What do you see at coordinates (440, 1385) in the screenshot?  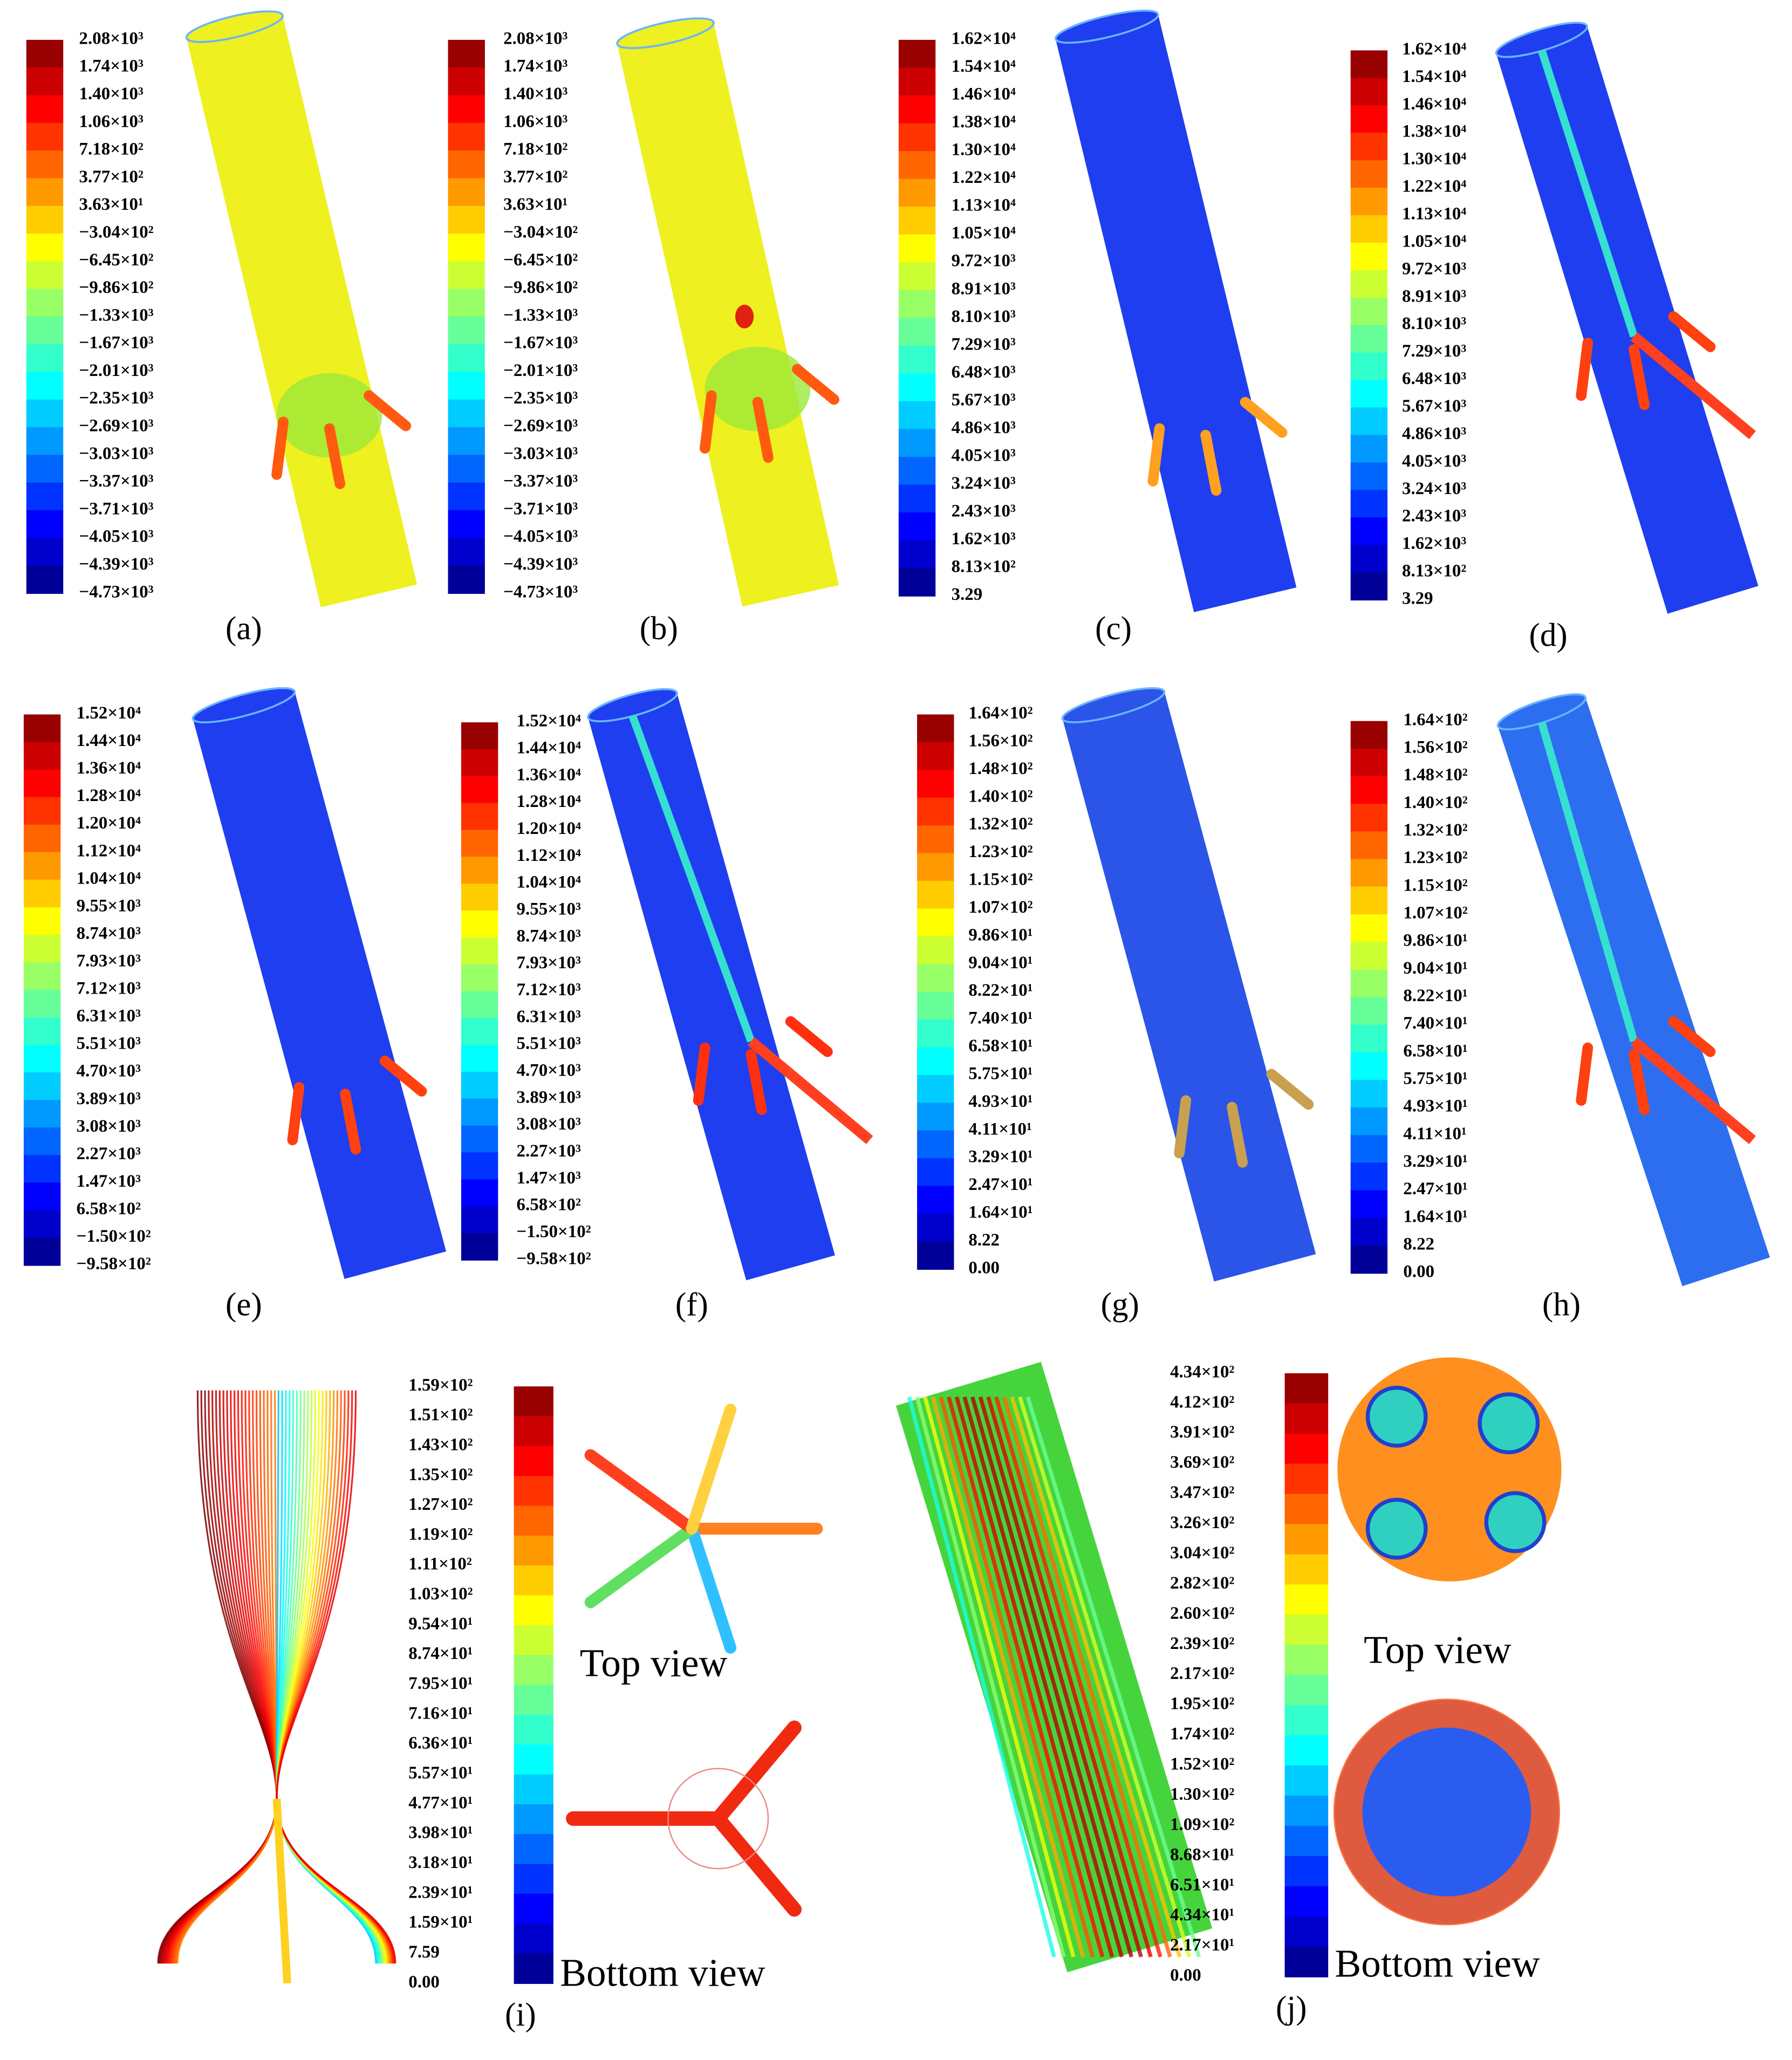 I see `colorbar-label: 1.59×10²` at bounding box center [440, 1385].